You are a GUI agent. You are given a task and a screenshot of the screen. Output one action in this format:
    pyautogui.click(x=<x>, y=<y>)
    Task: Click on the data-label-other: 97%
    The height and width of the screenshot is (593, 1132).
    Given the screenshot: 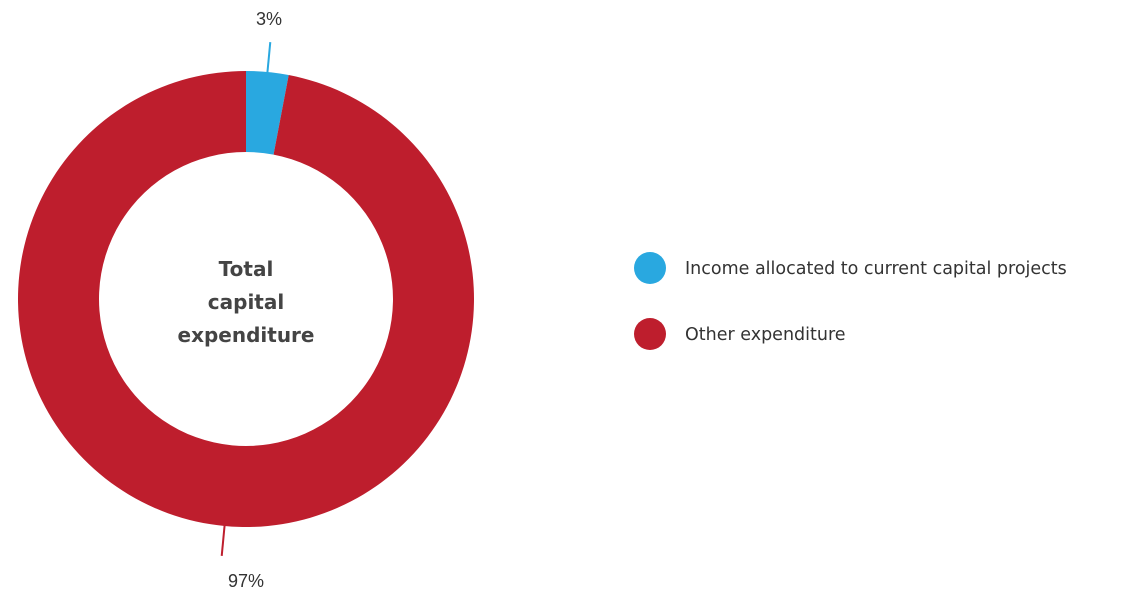 What is the action you would take?
    pyautogui.click(x=246, y=581)
    